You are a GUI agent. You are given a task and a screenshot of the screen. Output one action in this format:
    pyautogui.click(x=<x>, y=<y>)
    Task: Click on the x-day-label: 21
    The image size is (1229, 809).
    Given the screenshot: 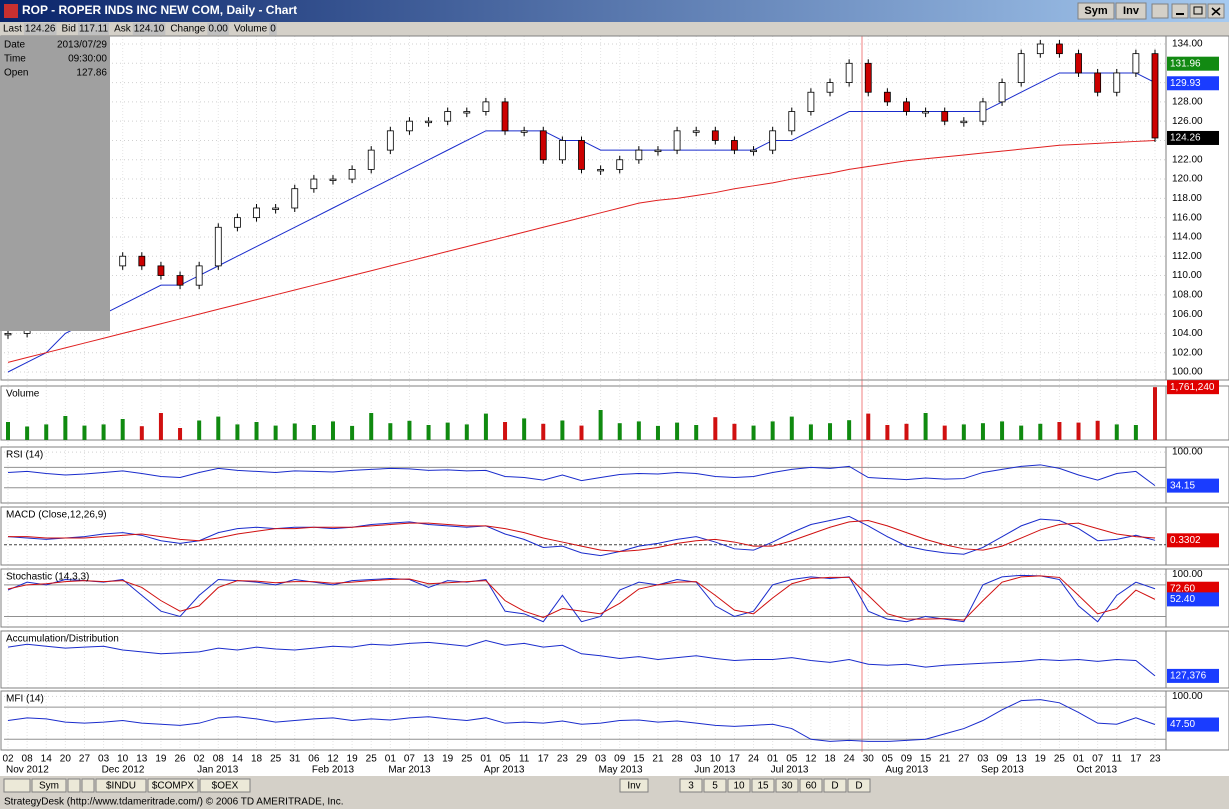 What is the action you would take?
    pyautogui.click(x=945, y=759)
    